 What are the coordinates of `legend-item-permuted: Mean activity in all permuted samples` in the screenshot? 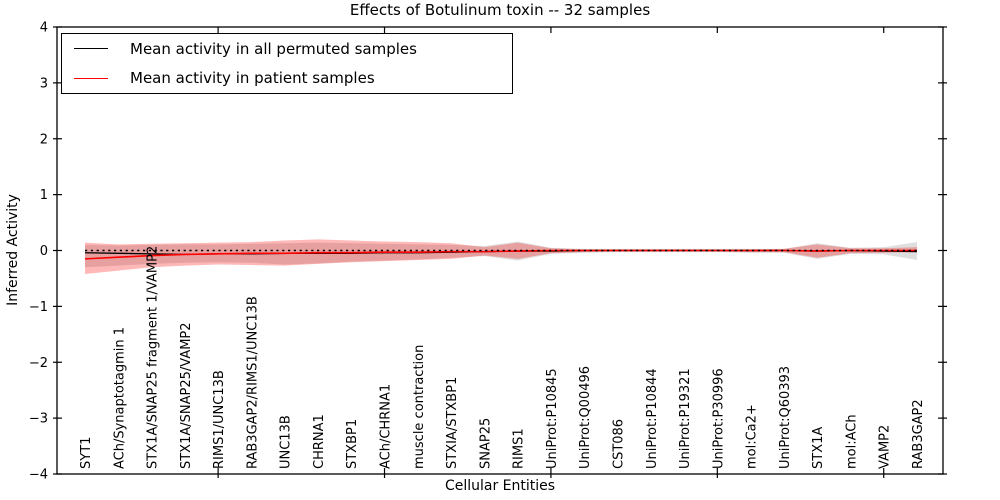 It's located at (287, 49).